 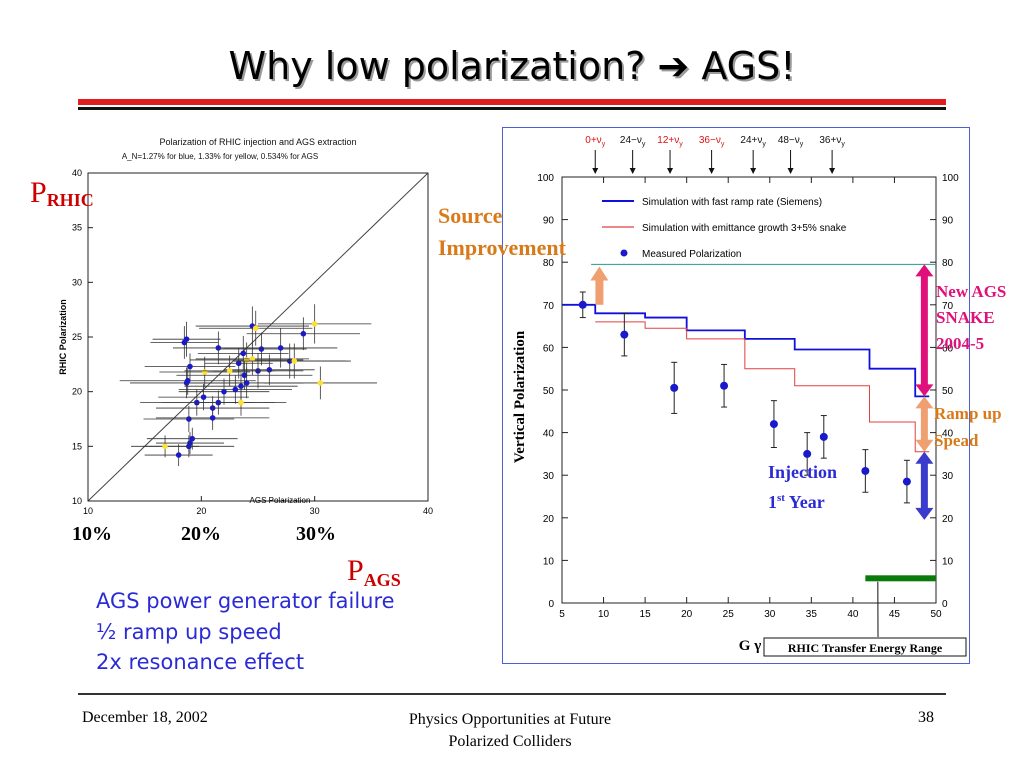 I want to click on right-x-tick-label-7: 40, so click(x=853, y=614).